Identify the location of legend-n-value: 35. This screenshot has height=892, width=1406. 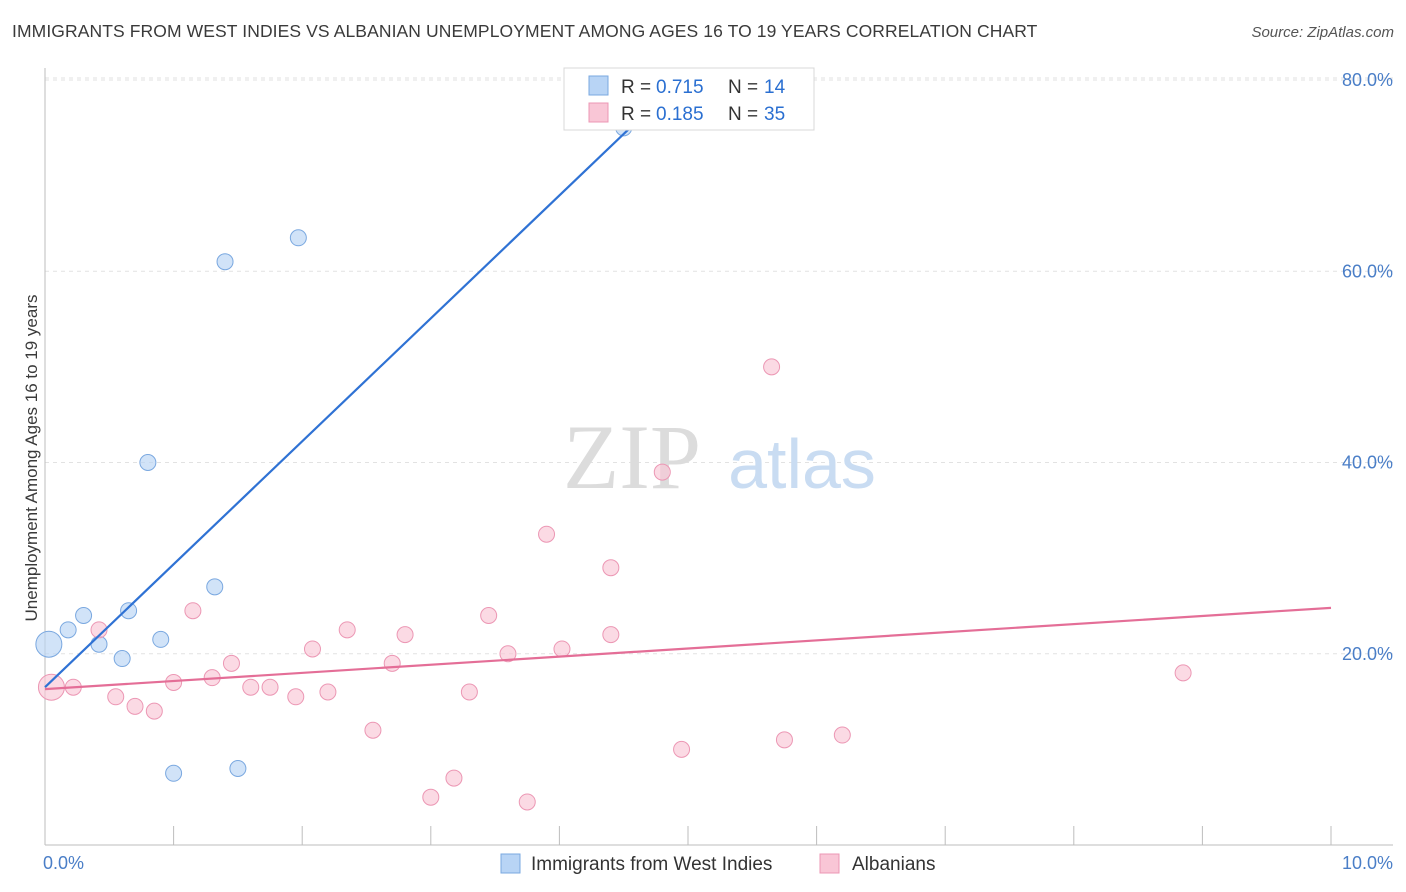
(774, 114).